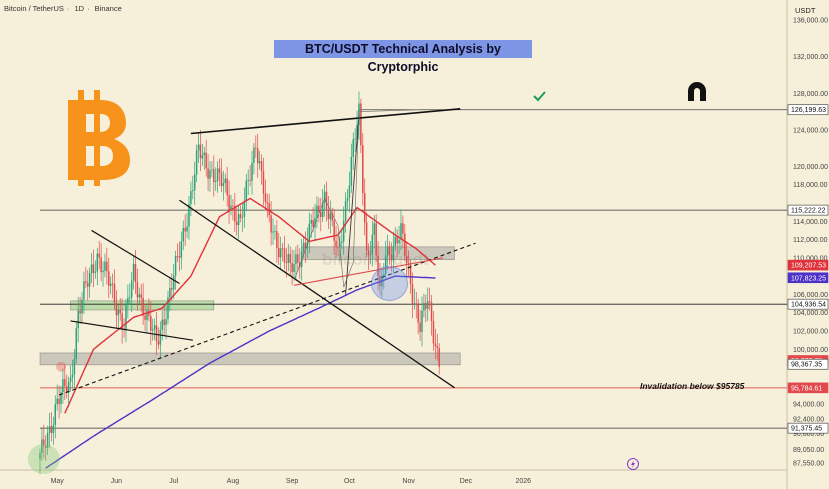 The height and width of the screenshot is (489, 829). What do you see at coordinates (808, 244) in the screenshot?
I see `price-axis-panel` at bounding box center [808, 244].